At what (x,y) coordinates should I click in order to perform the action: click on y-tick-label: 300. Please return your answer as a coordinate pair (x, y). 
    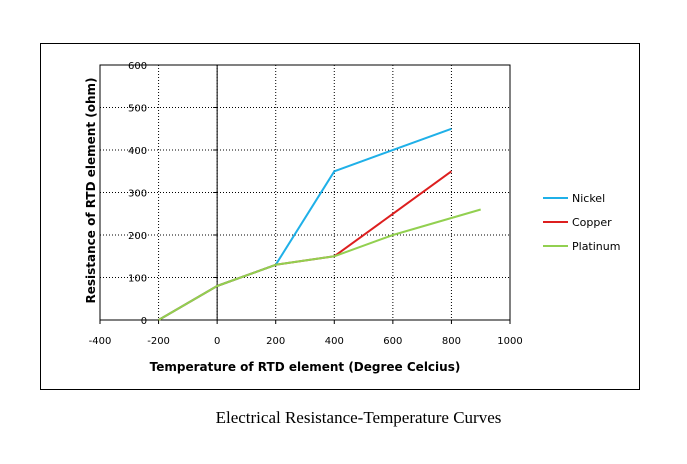
    Looking at the image, I should click on (137, 194).